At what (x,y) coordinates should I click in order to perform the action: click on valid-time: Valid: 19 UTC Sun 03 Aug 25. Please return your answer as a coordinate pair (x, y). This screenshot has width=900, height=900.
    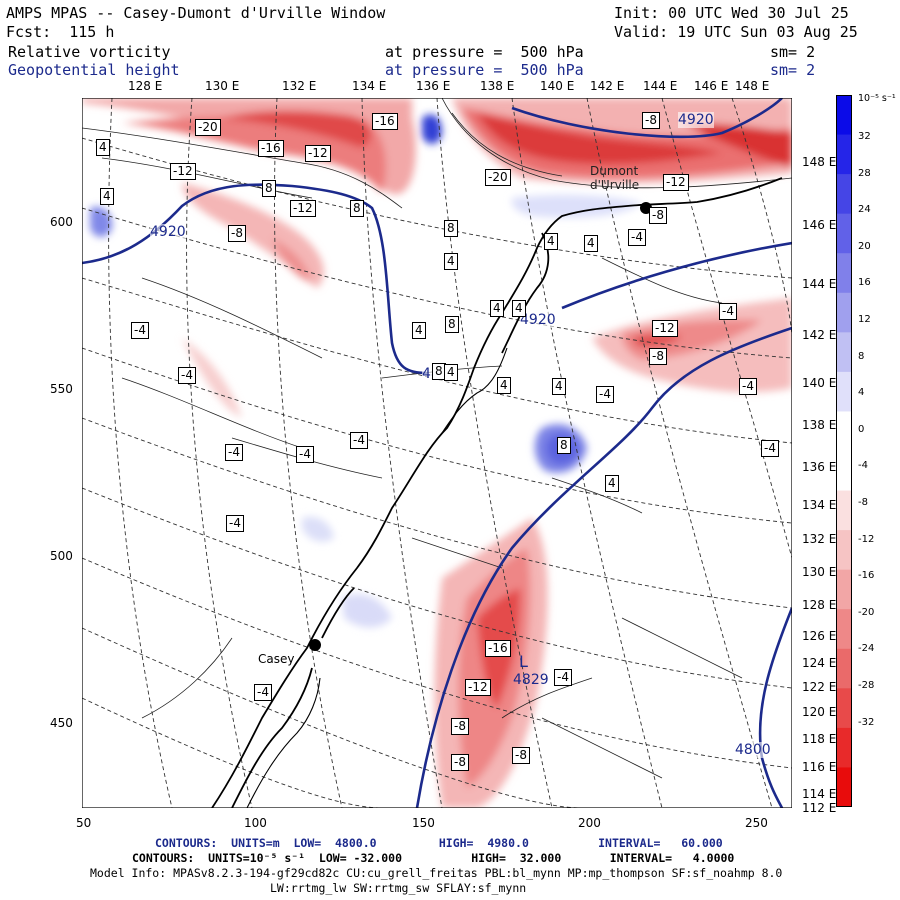
    Looking at the image, I should click on (736, 32).